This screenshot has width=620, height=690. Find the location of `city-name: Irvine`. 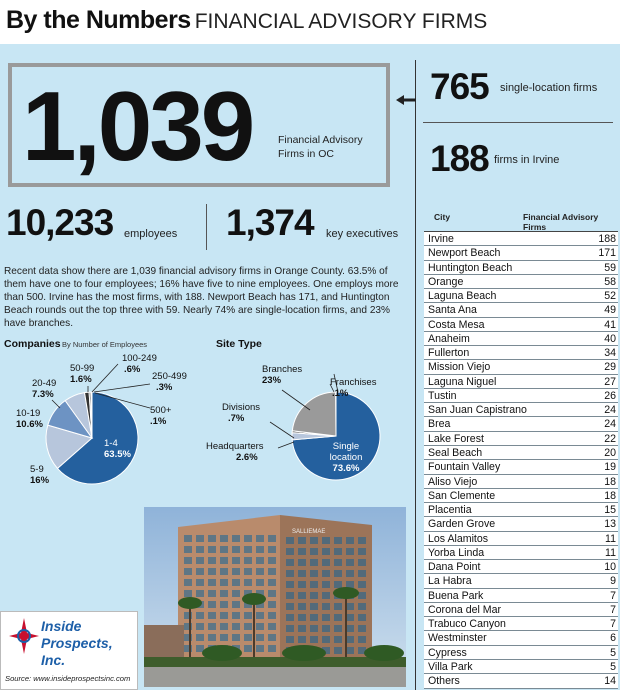

city-name: Irvine is located at coordinates (441, 239).